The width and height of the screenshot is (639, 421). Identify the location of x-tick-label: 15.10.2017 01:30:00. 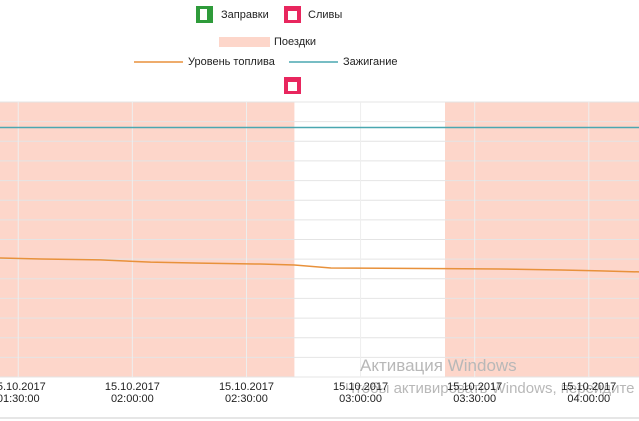
(23, 393).